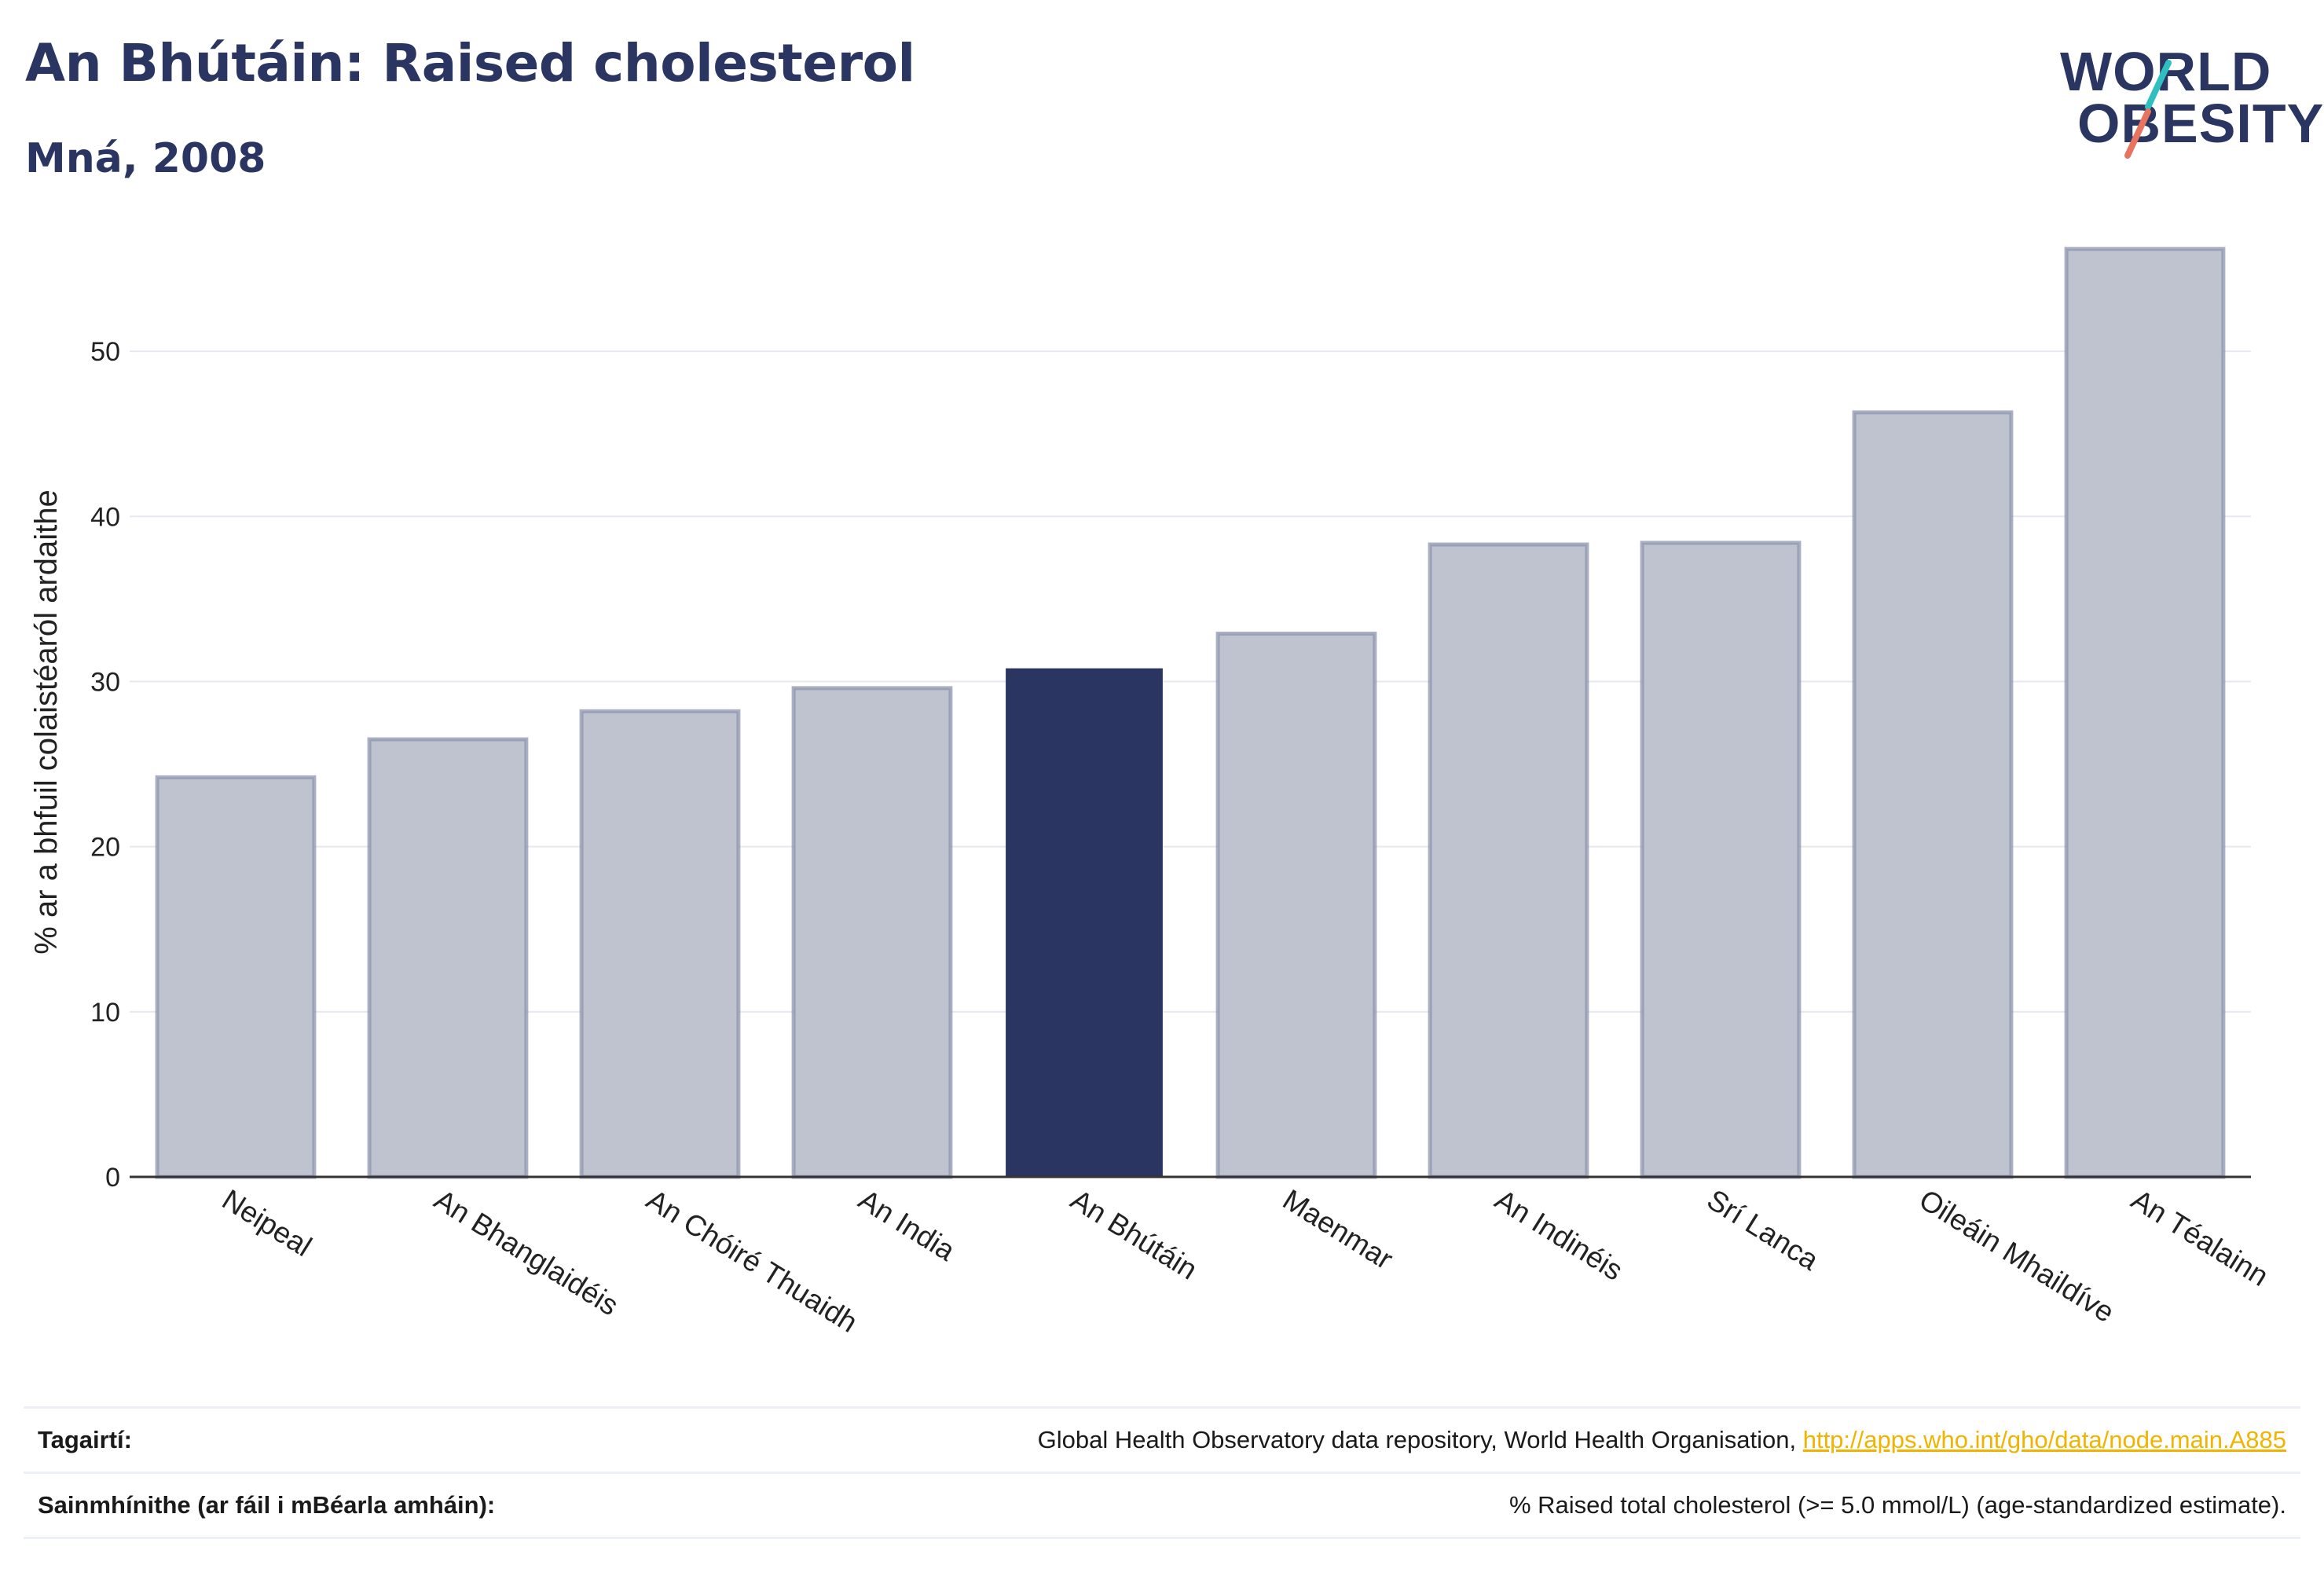  Describe the element at coordinates (907, 1225) in the screenshot. I see `x-tick-label: An India` at that location.